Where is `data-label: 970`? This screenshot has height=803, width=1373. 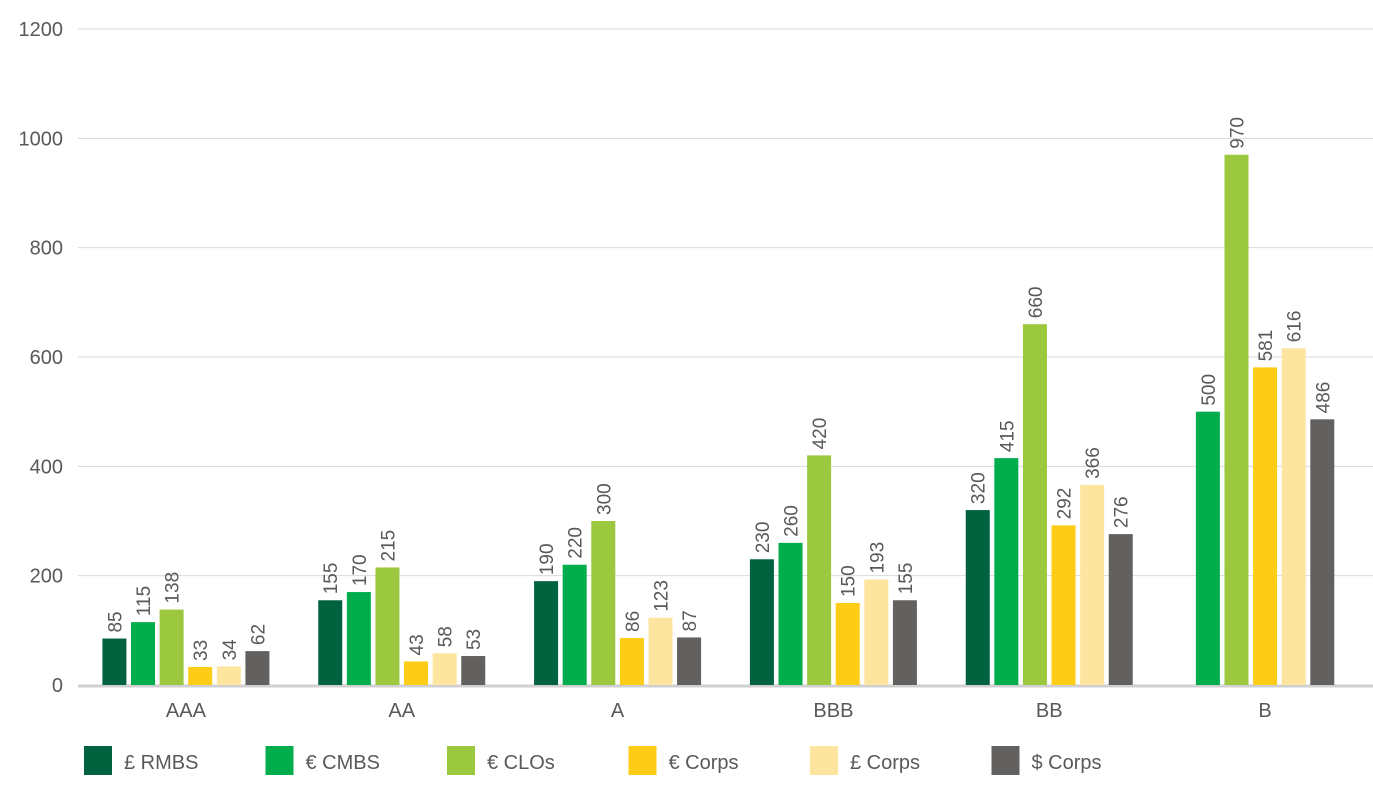
data-label: 970 is located at coordinates (1237, 133).